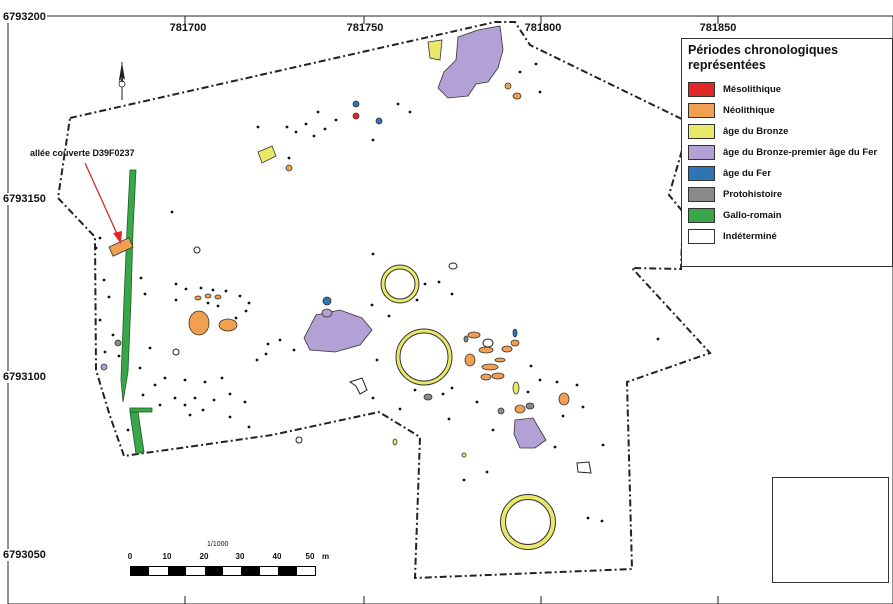 The width and height of the screenshot is (893, 604). I want to click on y-tick-label: 6793050, so click(24, 555).